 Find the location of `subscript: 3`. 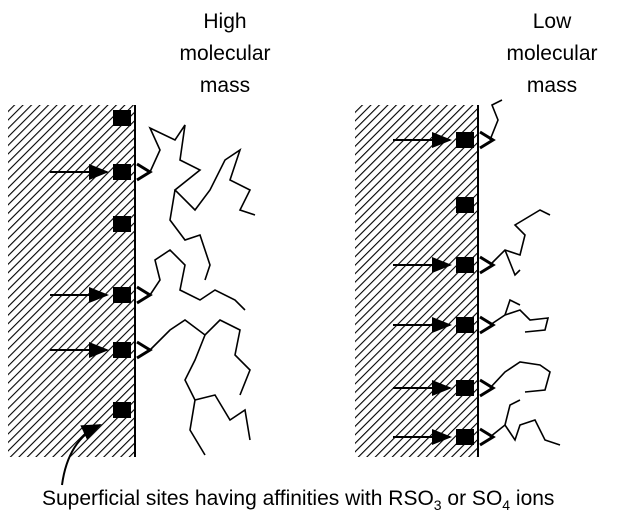

subscript: 3 is located at coordinates (438, 505).